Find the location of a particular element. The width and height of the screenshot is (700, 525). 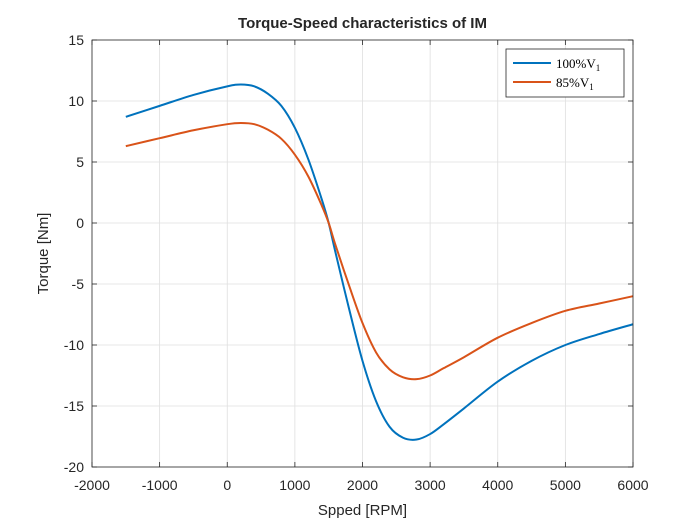

legend-label-main: 100%V is located at coordinates (576, 63).